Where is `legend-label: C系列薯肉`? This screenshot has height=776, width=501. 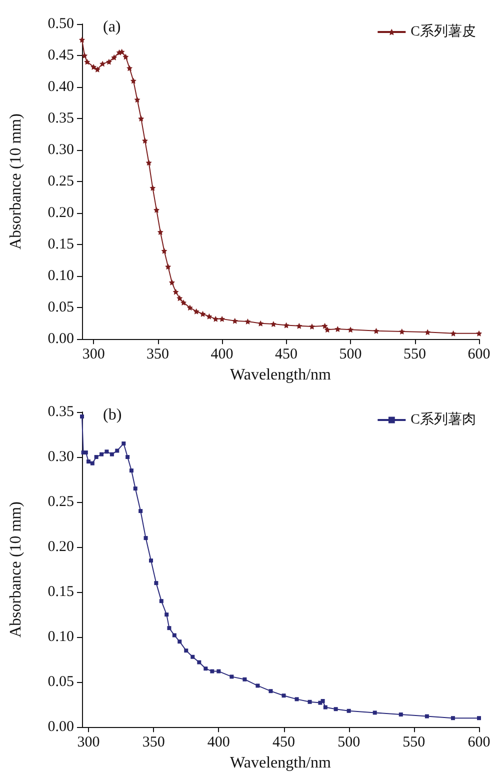 legend-label: C系列薯肉 is located at coordinates (443, 420).